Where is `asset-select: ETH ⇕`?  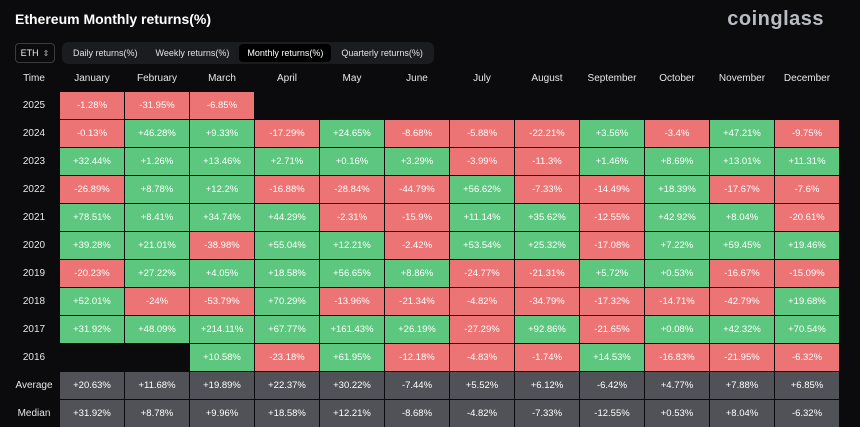
asset-select: ETH ⇕ is located at coordinates (35, 53).